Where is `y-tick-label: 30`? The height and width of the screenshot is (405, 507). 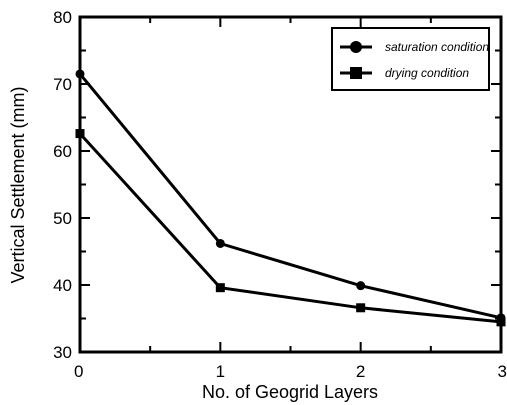
y-tick-label: 30 is located at coordinates (62, 352).